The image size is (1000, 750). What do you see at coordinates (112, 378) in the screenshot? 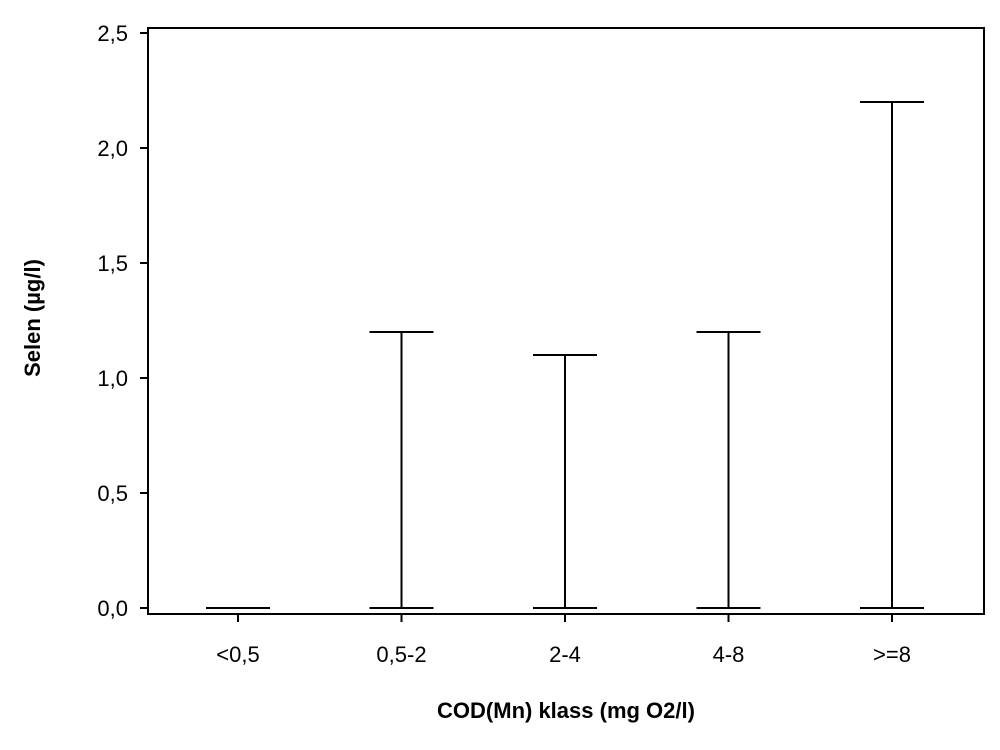
I see `y-tick-label: 1,0` at bounding box center [112, 378].